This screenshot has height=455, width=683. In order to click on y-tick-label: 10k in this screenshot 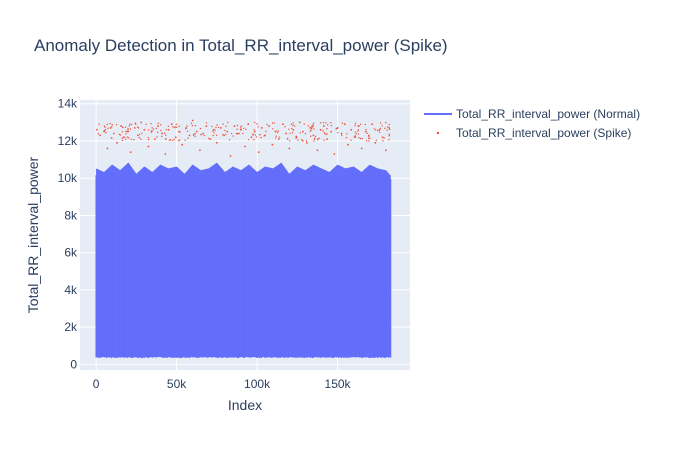, I will do `click(68, 178)`.